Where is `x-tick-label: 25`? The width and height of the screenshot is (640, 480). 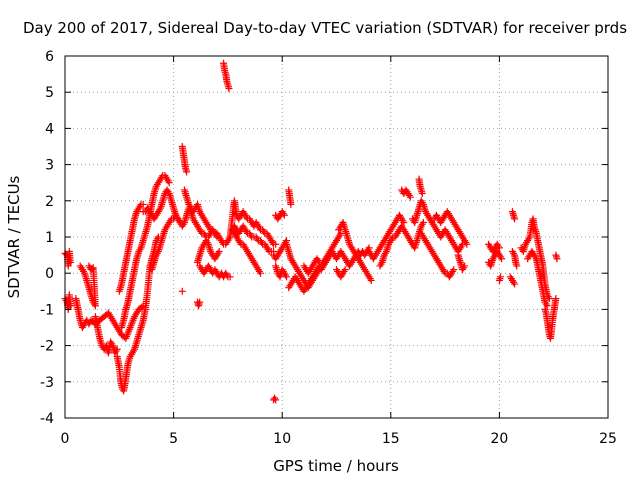
x-tick-label: 25 is located at coordinates (608, 439).